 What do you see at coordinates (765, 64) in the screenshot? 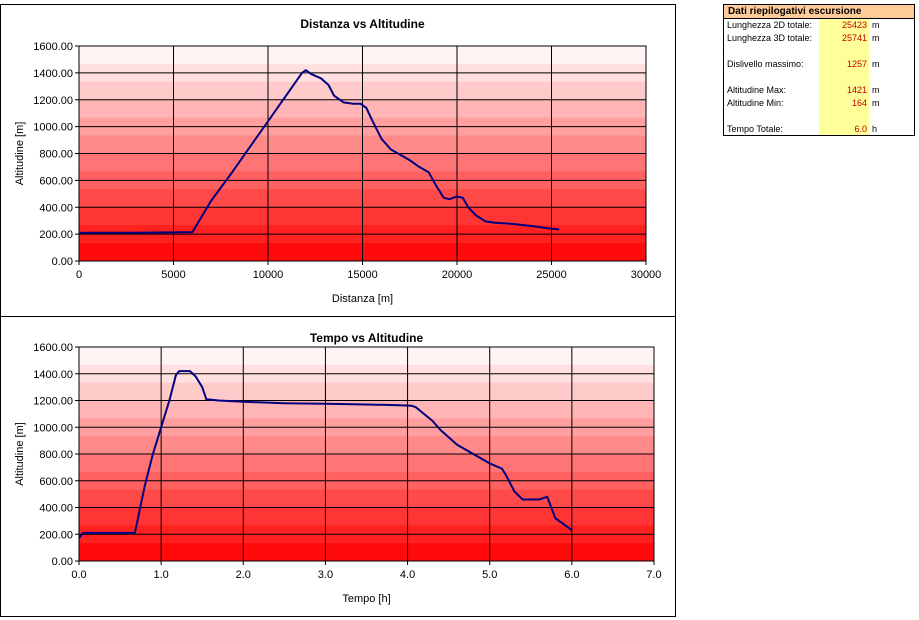
I see `summary-label: Dislivello massimo:` at bounding box center [765, 64].